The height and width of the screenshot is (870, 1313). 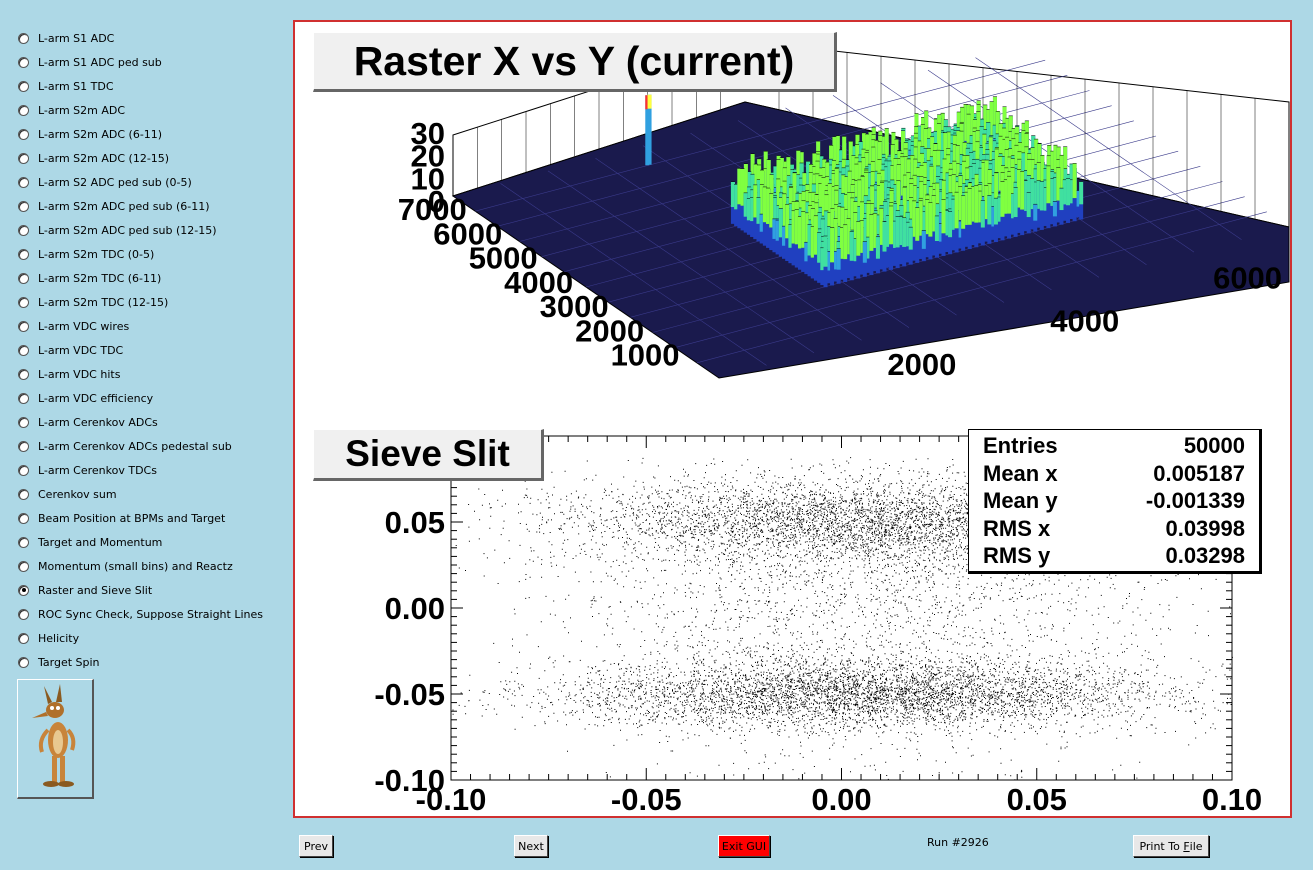 What do you see at coordinates (55, 739) in the screenshot?
I see `mascot-image` at bounding box center [55, 739].